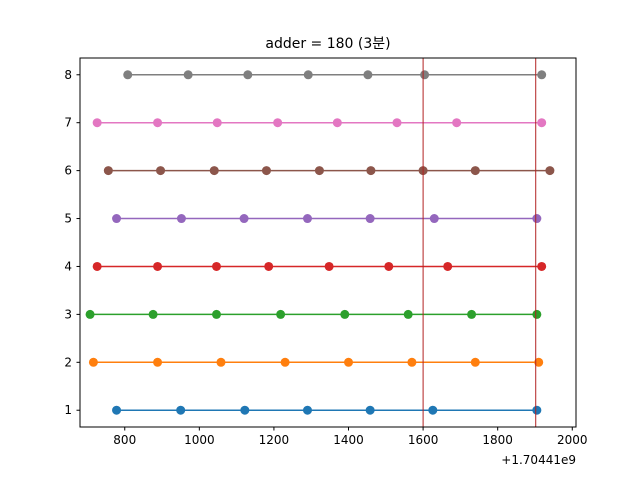 The height and width of the screenshot is (480, 640). Describe the element at coordinates (68, 171) in the screenshot. I see `y-tick-label: 6` at that location.